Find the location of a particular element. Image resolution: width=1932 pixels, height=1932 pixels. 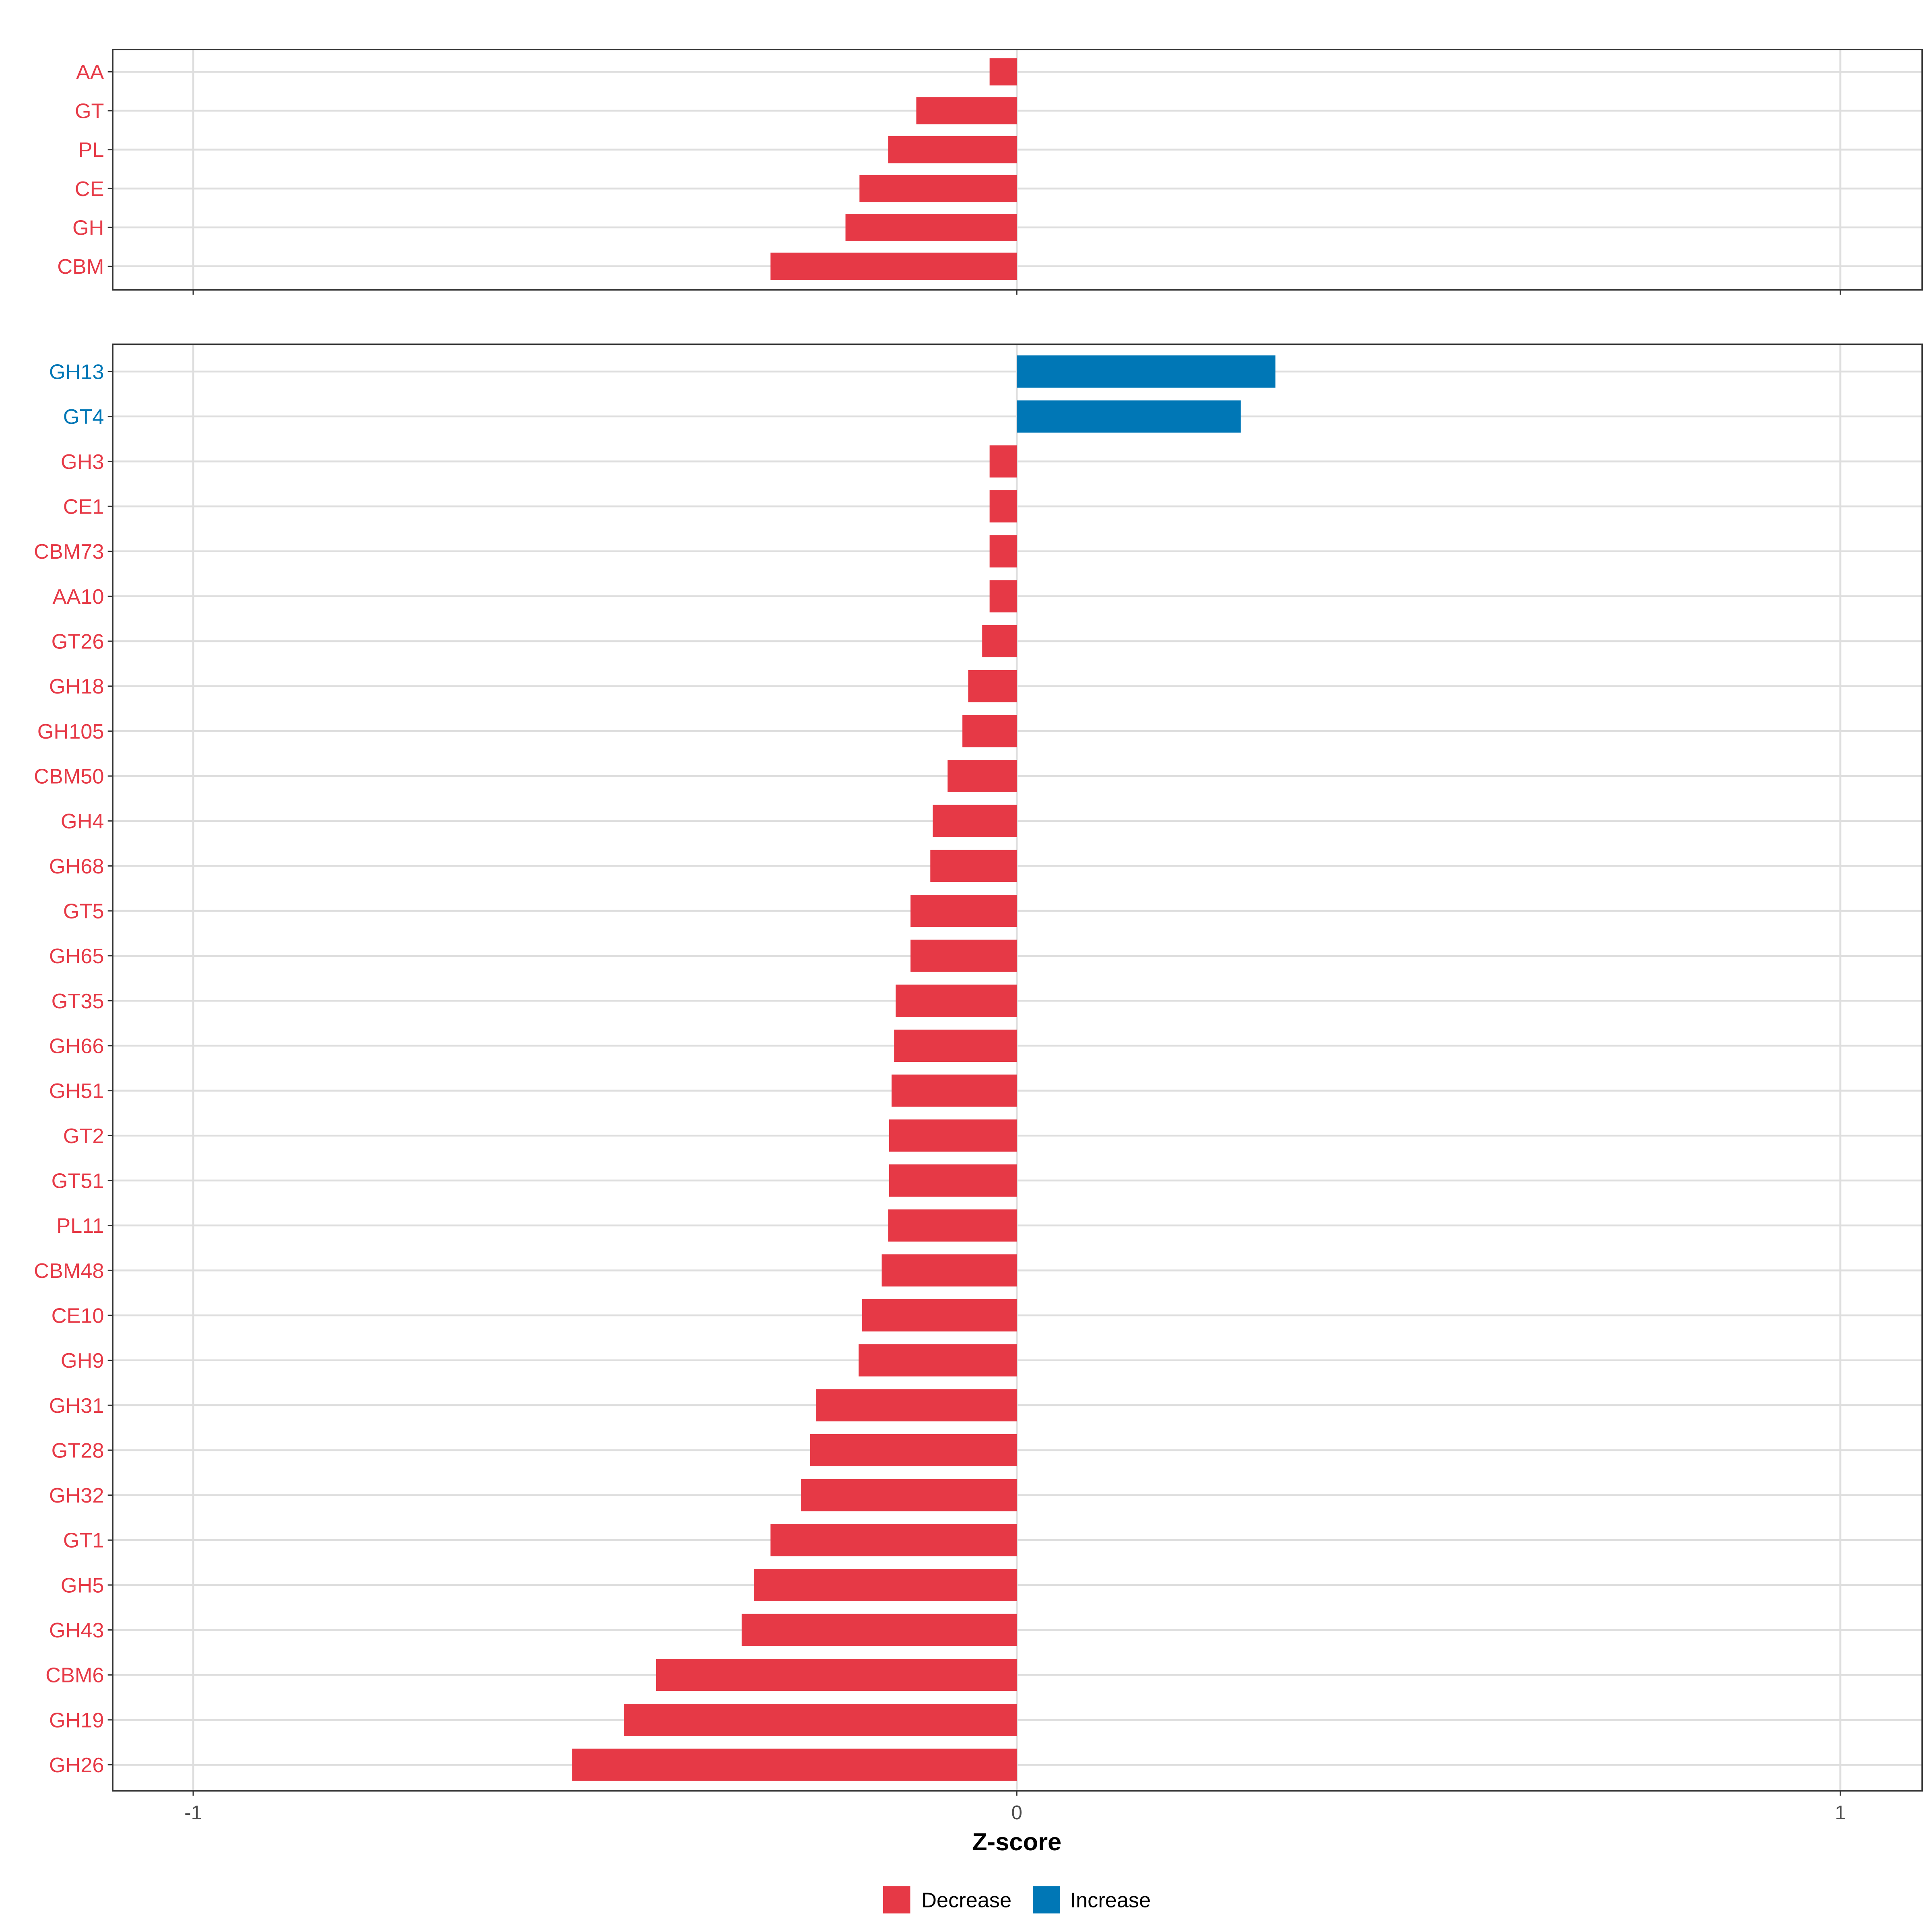

y-tick-label: GH is located at coordinates (88, 227).